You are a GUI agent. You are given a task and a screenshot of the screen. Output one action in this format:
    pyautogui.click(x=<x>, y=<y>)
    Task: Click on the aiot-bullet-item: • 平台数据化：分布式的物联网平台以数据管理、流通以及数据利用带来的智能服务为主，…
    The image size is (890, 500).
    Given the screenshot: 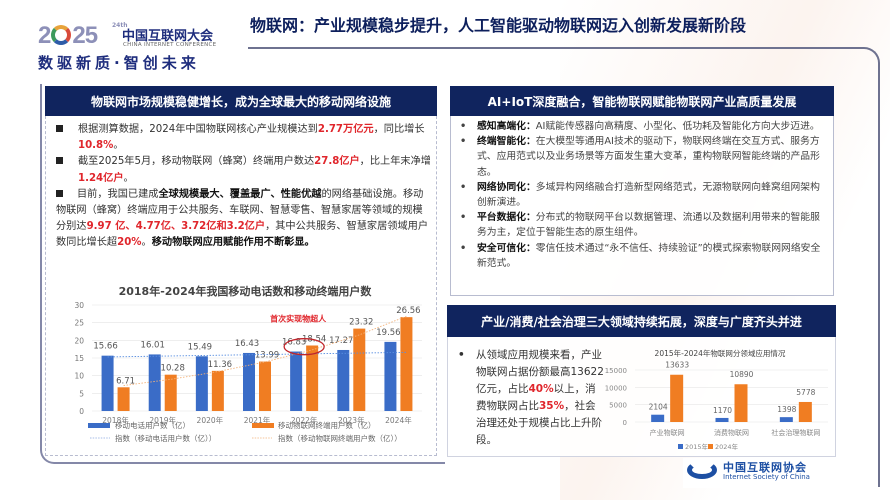 What is the action you would take?
    pyautogui.click(x=643, y=225)
    